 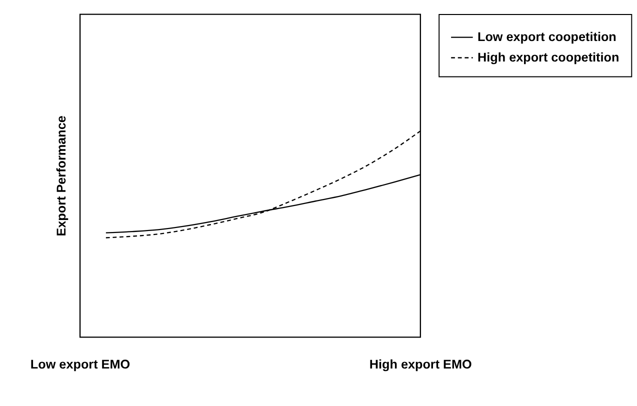 What do you see at coordinates (61, 176) in the screenshot?
I see `y-axis-title: Export Performance` at bounding box center [61, 176].